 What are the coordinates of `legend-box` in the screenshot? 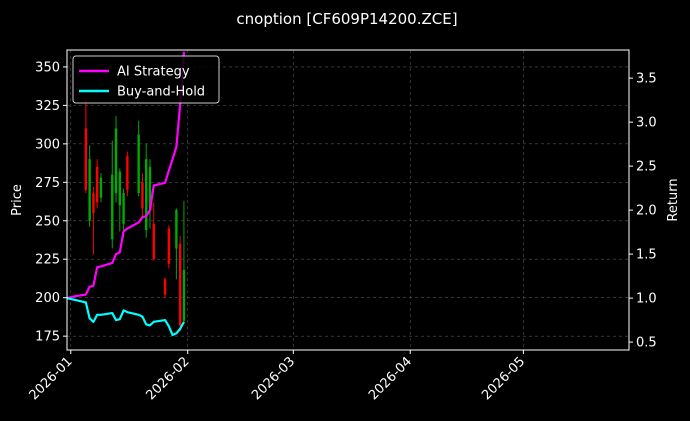 It's located at (146, 79).